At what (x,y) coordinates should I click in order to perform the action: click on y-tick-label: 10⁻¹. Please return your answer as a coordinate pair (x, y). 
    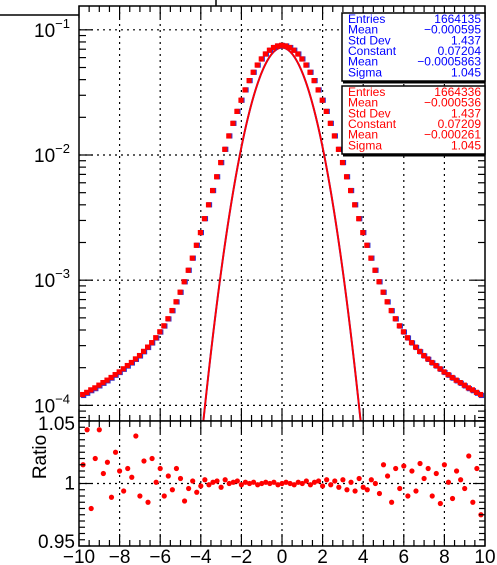
    Looking at the image, I should click on (52, 29).